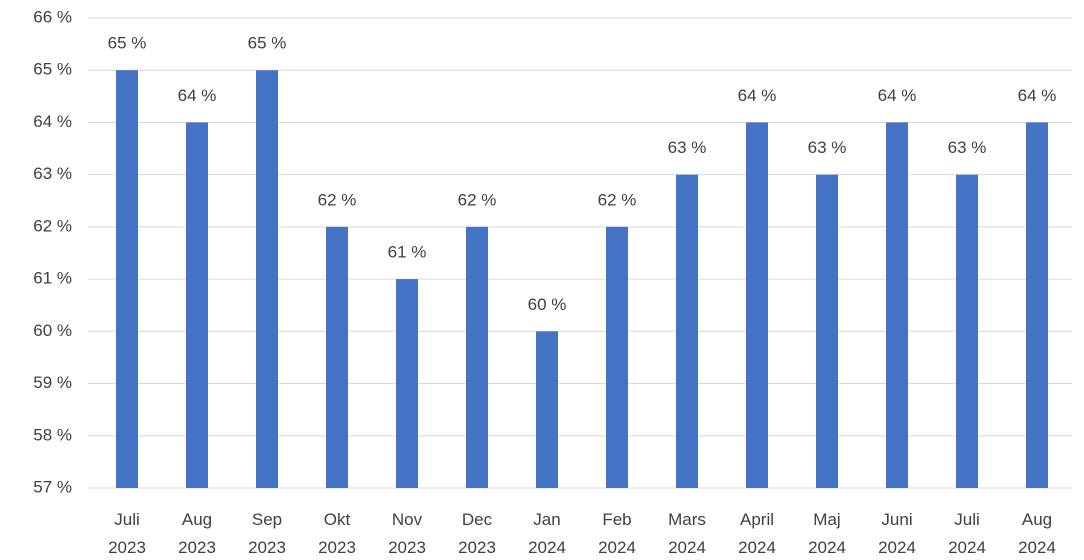 The width and height of the screenshot is (1084, 560). I want to click on x-tick-label: Juni 2024, so click(897, 533).